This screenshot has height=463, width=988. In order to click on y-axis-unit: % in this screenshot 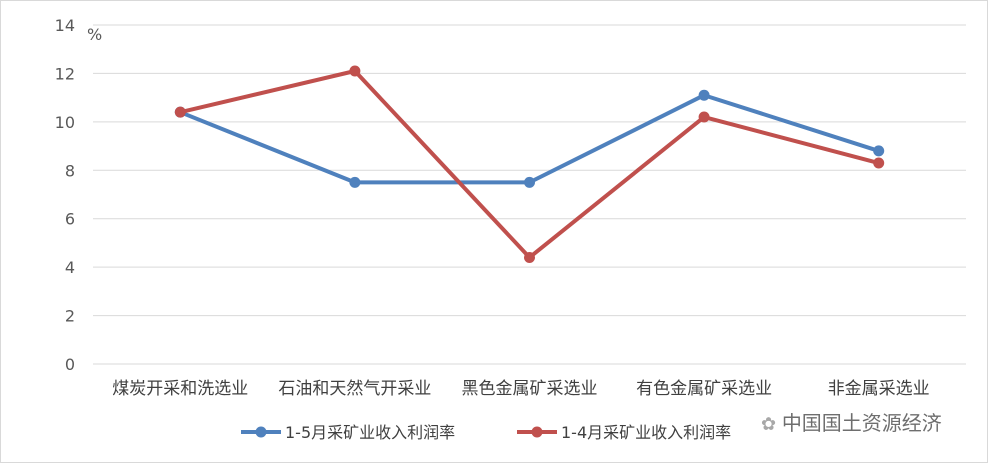, I will do `click(94, 34)`.